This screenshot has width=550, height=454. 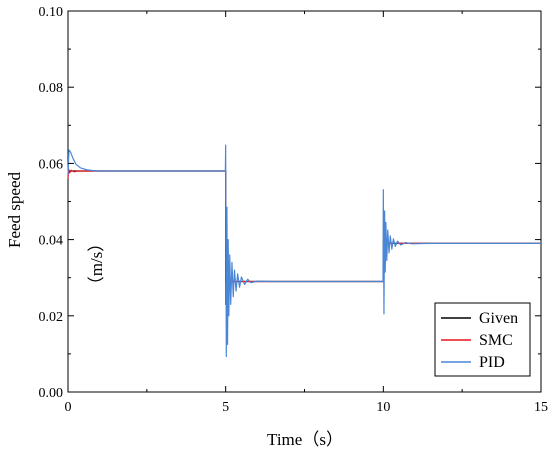 I want to click on x-tick-label: 0, so click(x=68, y=407).